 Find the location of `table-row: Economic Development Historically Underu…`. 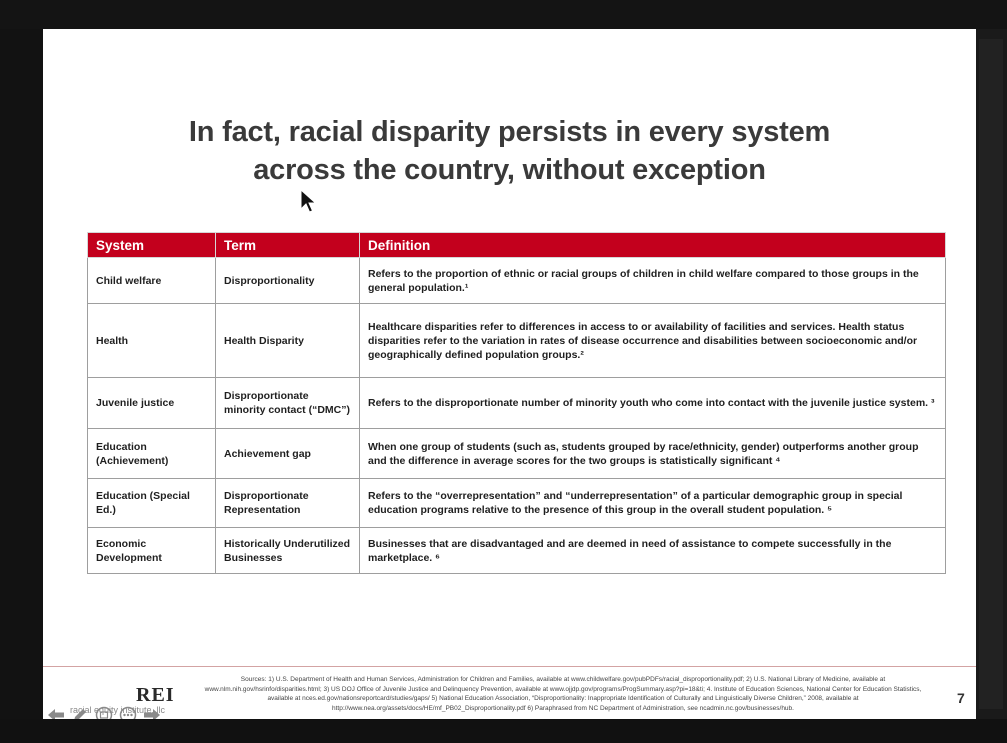

table-row: Economic Development Historically Underu… is located at coordinates (516, 550).